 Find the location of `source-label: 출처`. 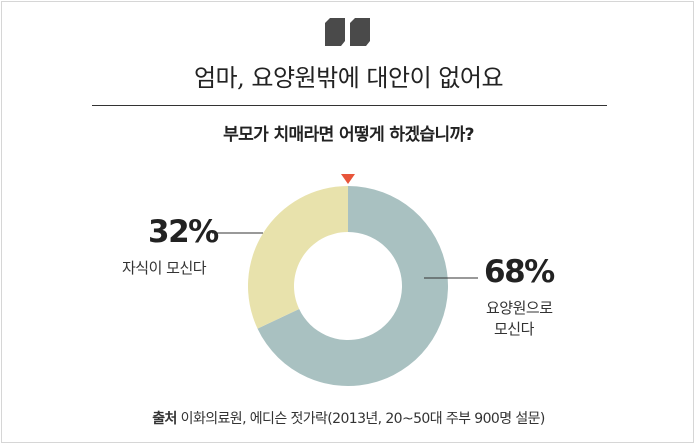

source-label: 출처 is located at coordinates (164, 419).